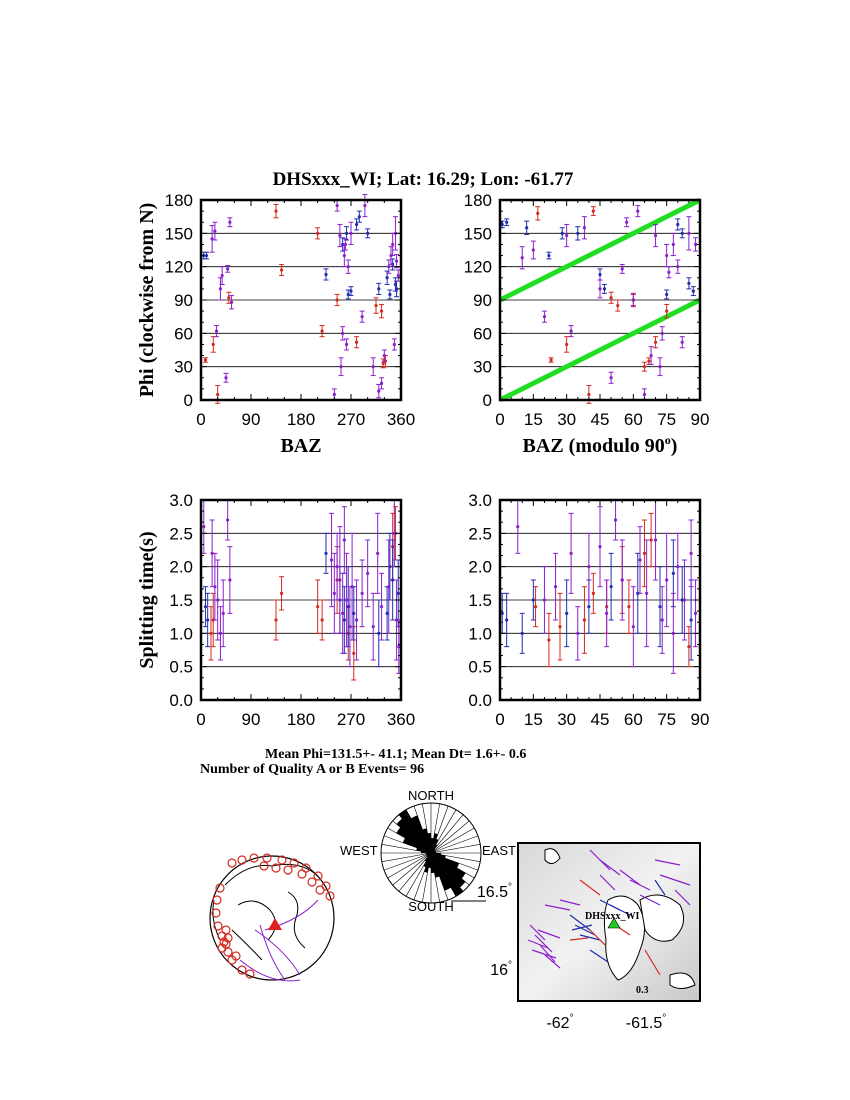 This screenshot has width=850, height=1100. What do you see at coordinates (478, 233) in the screenshot?
I see `y-tick-label: 150` at bounding box center [478, 233].